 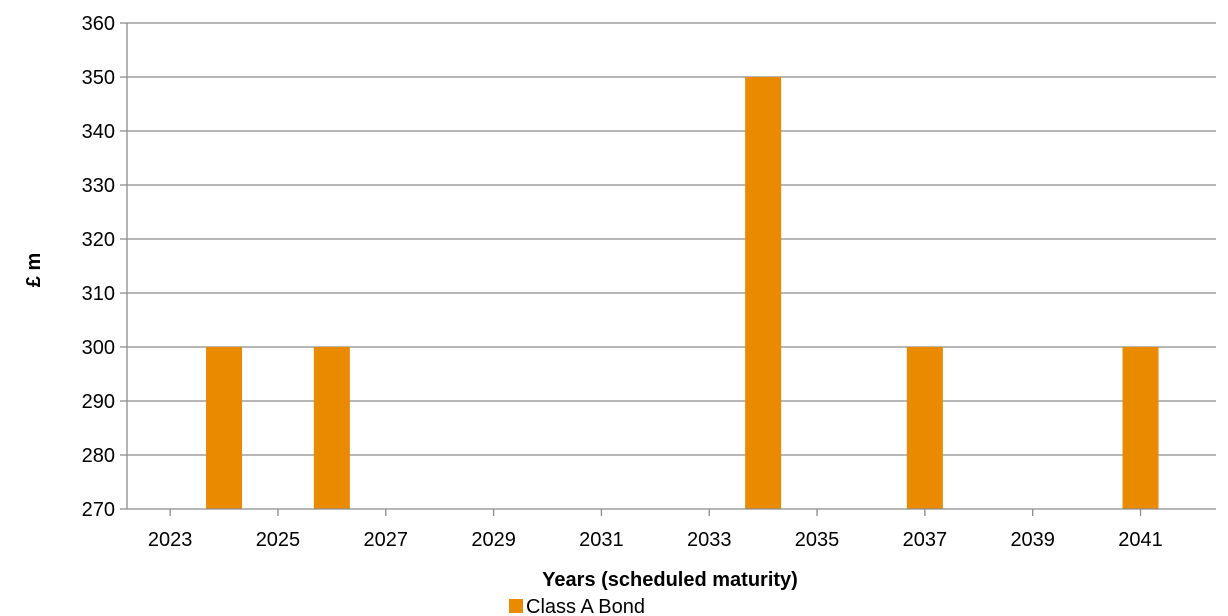 I want to click on legend: Class A Bond, so click(x=577, y=606).